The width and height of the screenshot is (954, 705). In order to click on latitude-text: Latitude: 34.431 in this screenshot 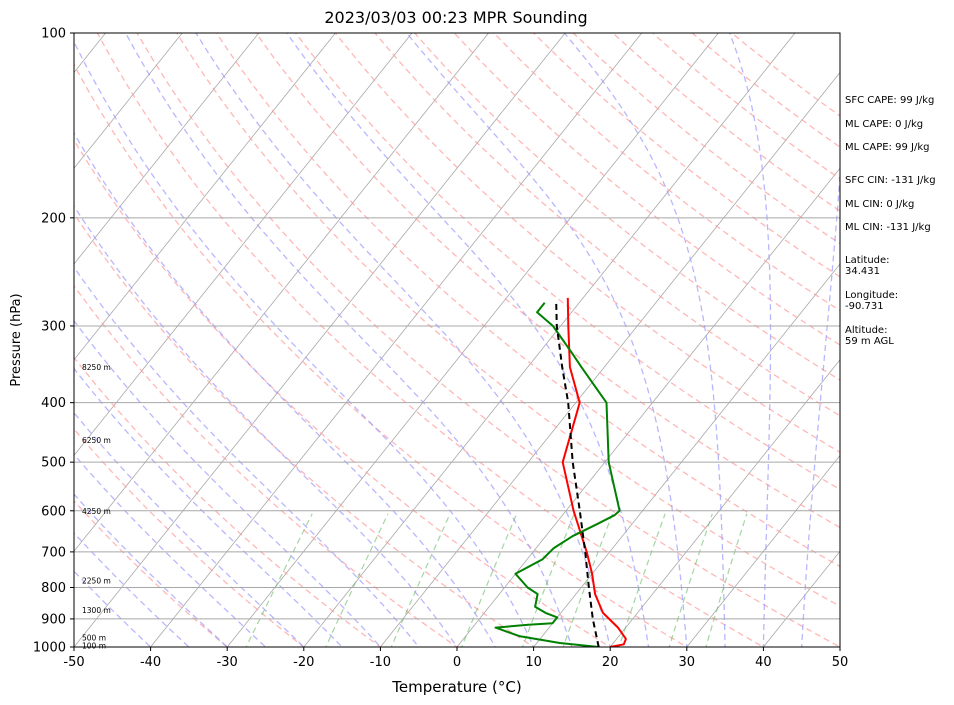, I will do `click(867, 266)`.